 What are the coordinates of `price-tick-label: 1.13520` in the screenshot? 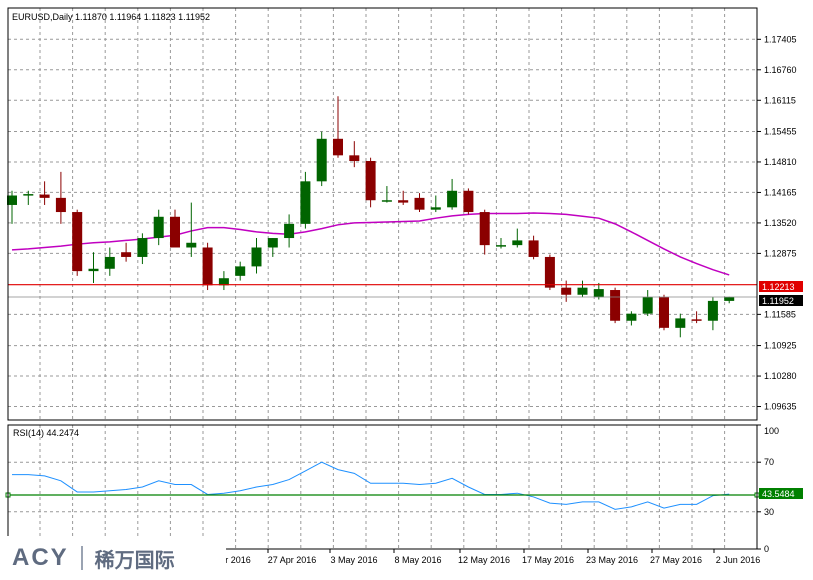 It's located at (780, 223).